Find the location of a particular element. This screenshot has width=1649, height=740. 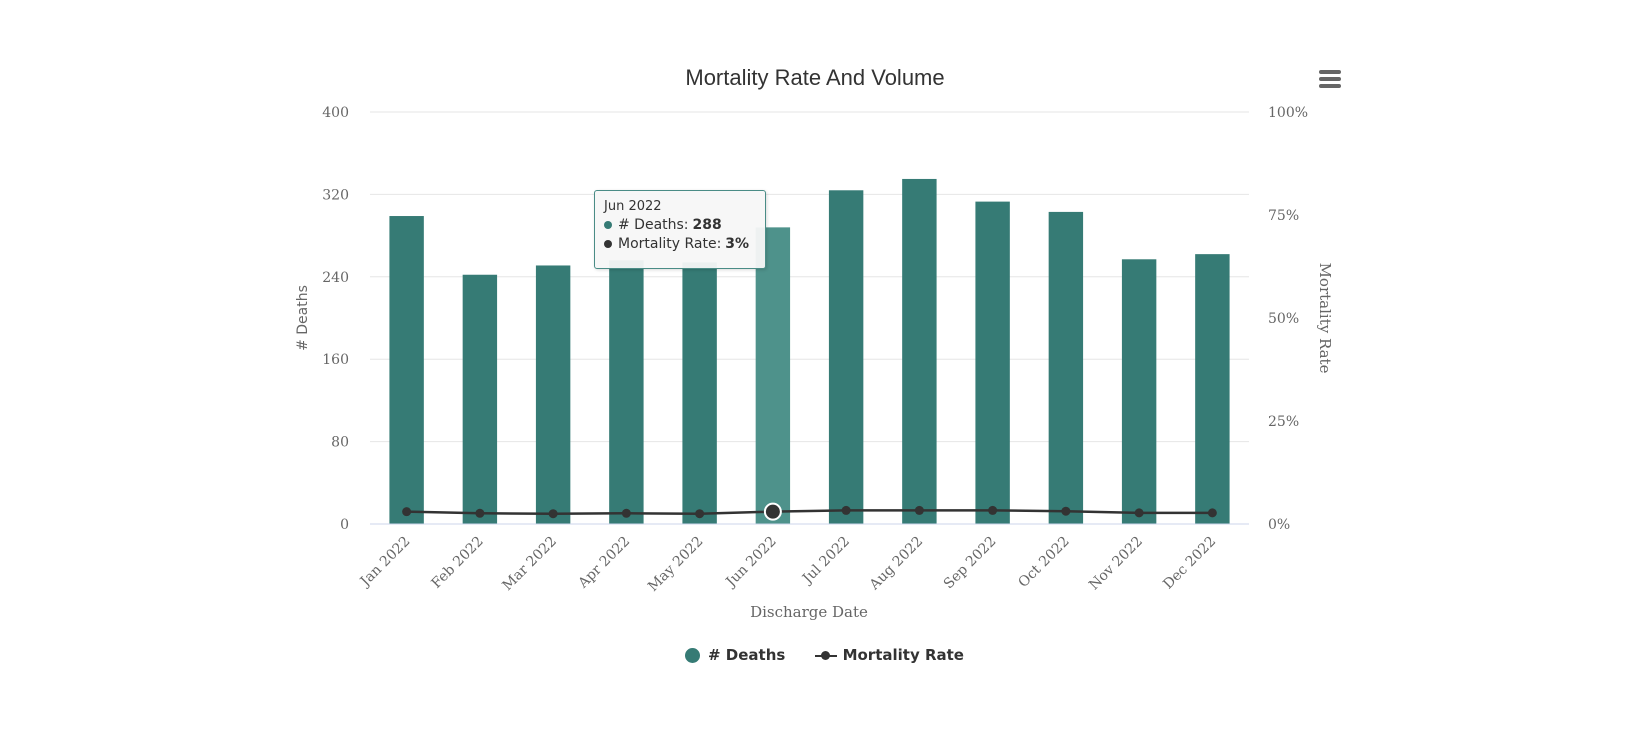

legend: # Deaths Mortality Rate is located at coordinates (824, 656).